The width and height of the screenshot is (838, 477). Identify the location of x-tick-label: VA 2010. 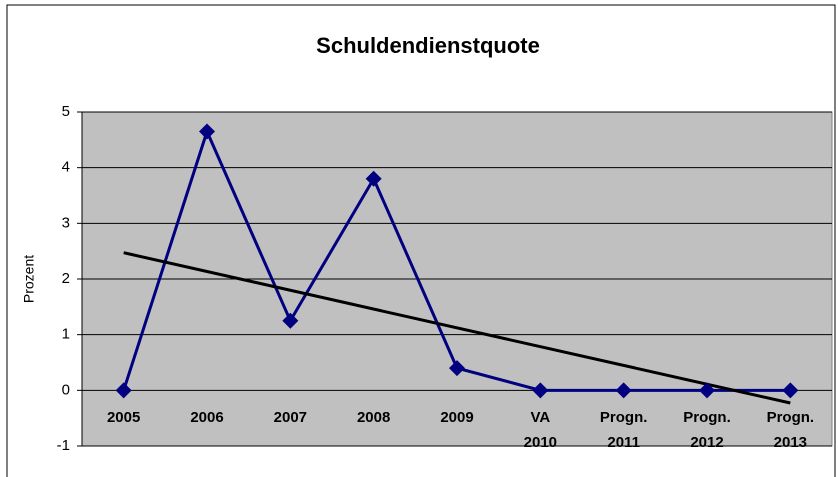
(540, 430).